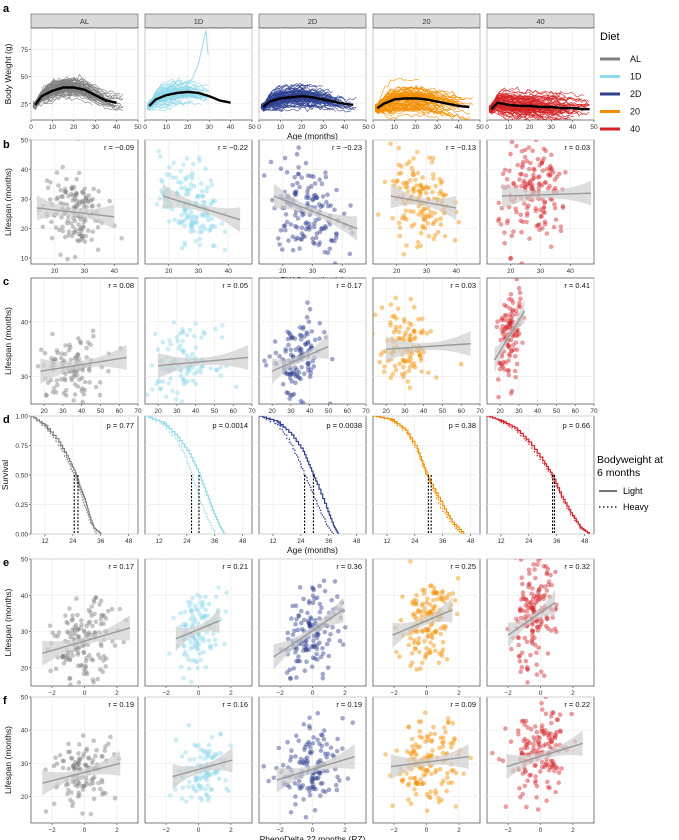  Describe the element at coordinates (215, 541) in the screenshot. I see `x-tick-label: 36` at that location.